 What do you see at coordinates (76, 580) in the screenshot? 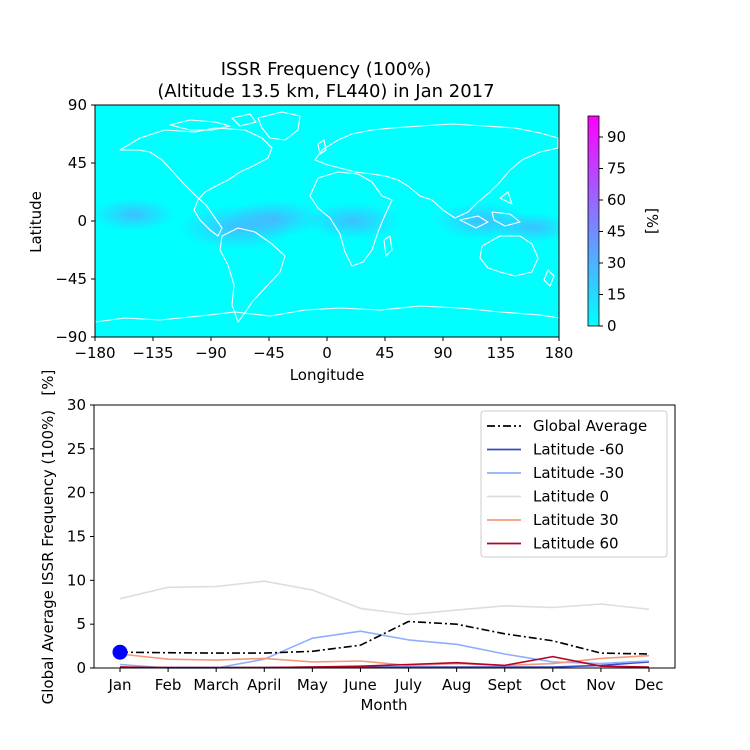
I see `line-y-tick-label: 10` at bounding box center [76, 580].